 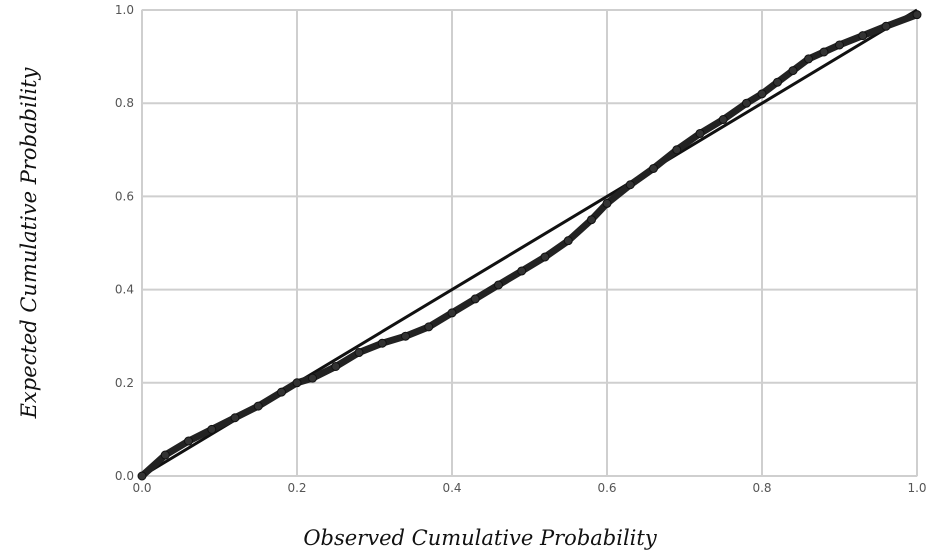 What do you see at coordinates (451, 488) in the screenshot?
I see `x-tick-label: 0.4` at bounding box center [451, 488].